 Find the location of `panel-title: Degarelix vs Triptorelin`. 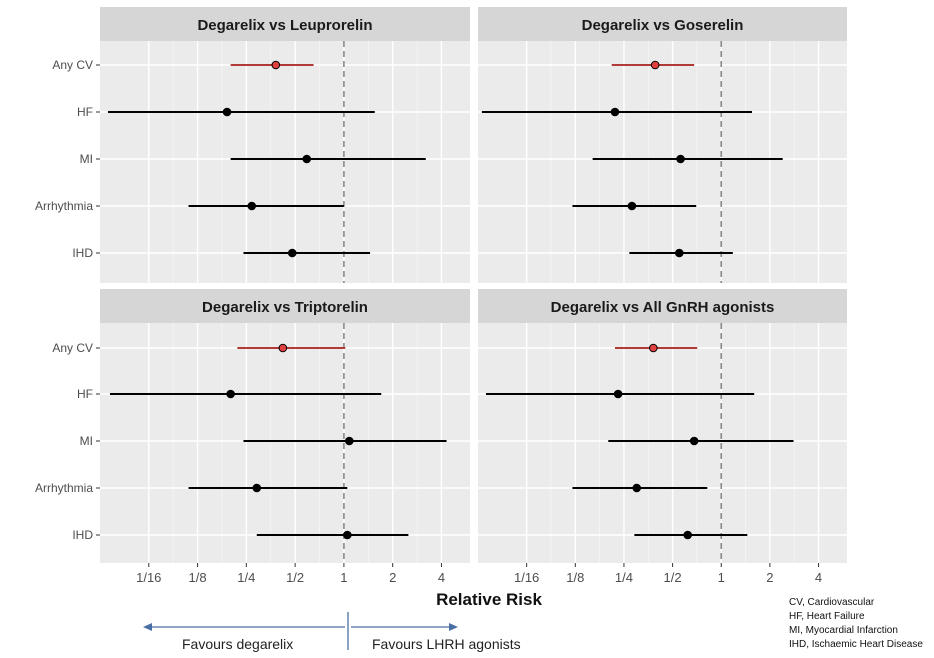

panel-title: Degarelix vs Triptorelin is located at coordinates (285, 307).